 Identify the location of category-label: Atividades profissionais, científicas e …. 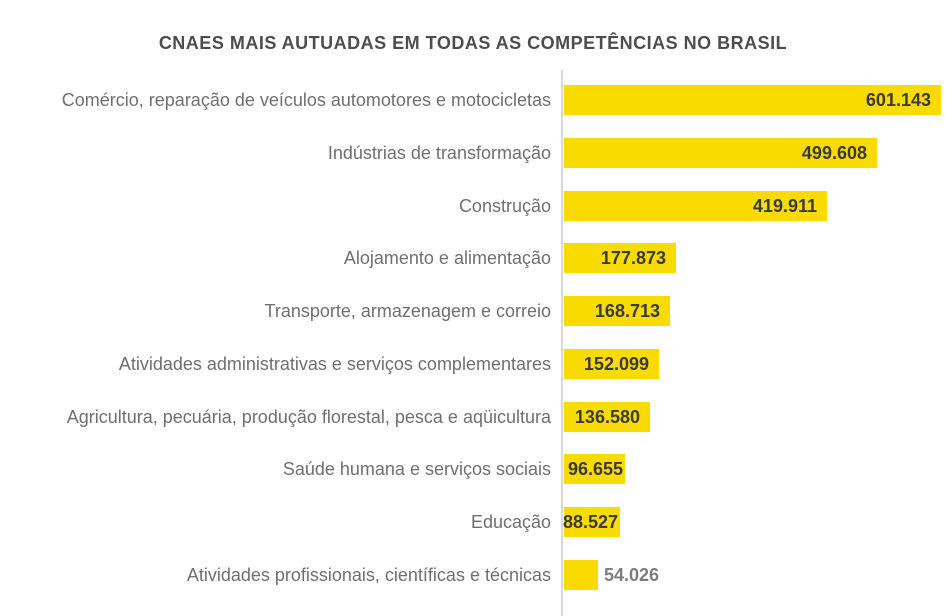
(368, 575).